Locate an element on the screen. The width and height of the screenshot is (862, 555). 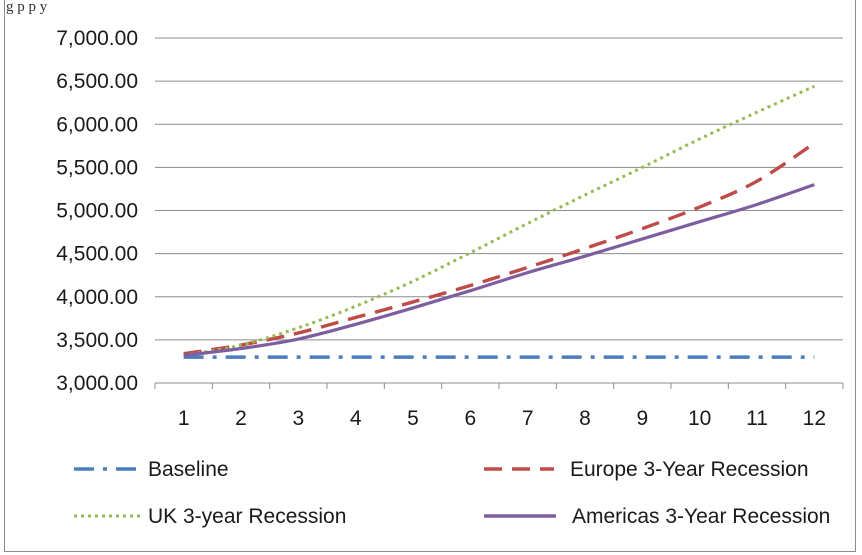
x-tick-label: 2 is located at coordinates (241, 418).